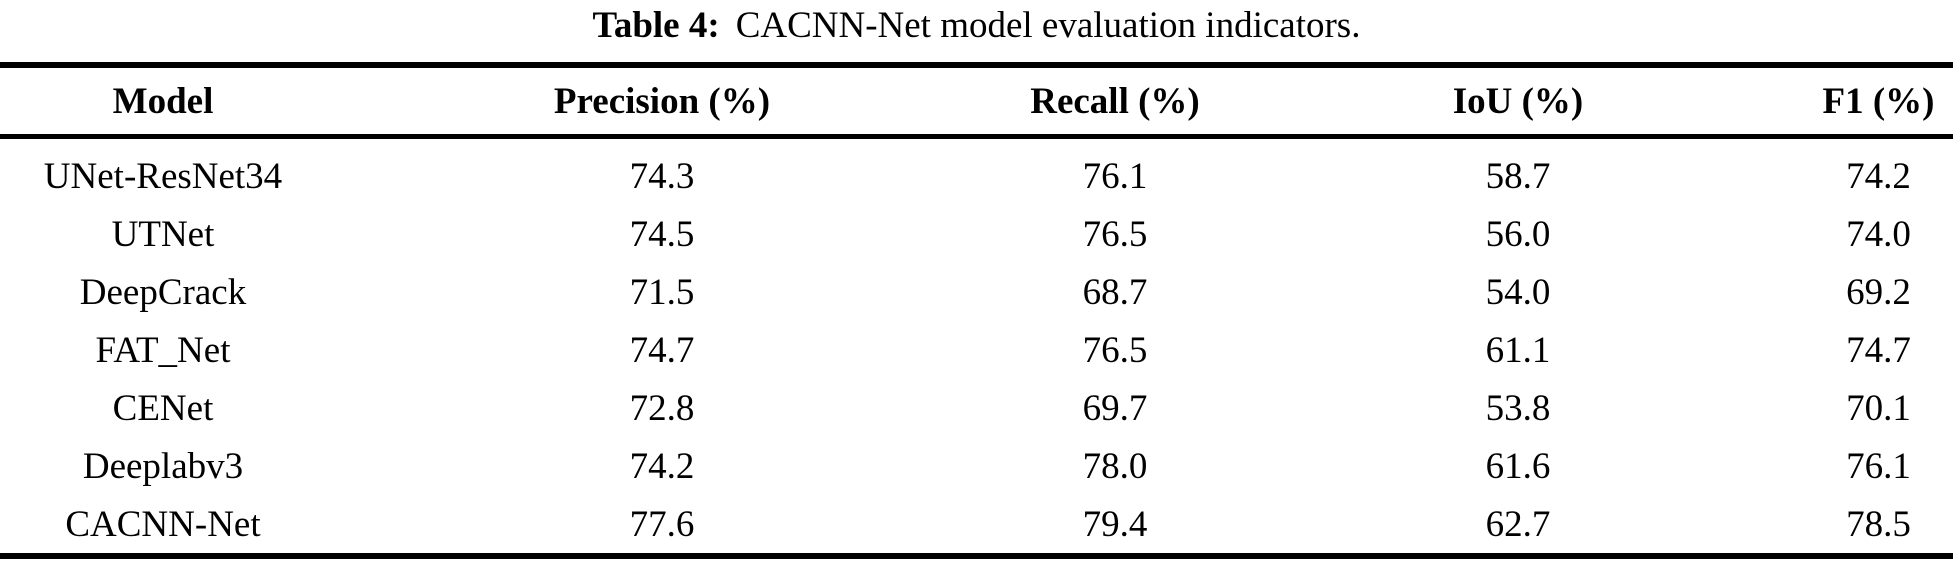  What do you see at coordinates (1115, 102) in the screenshot?
I see `column-header-recall: Recall (%)` at bounding box center [1115, 102].